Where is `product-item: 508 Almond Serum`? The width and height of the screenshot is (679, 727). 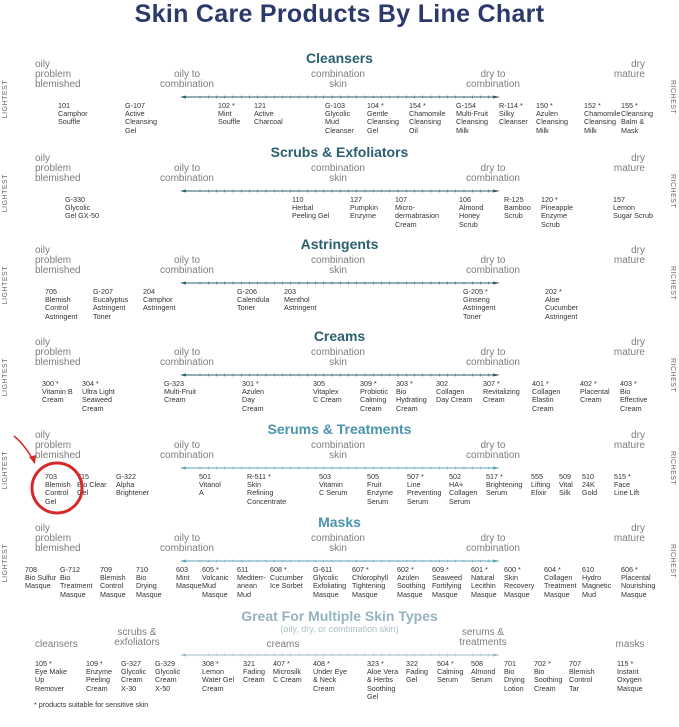
product-item: 508 Almond Serum is located at coordinates (483, 672).